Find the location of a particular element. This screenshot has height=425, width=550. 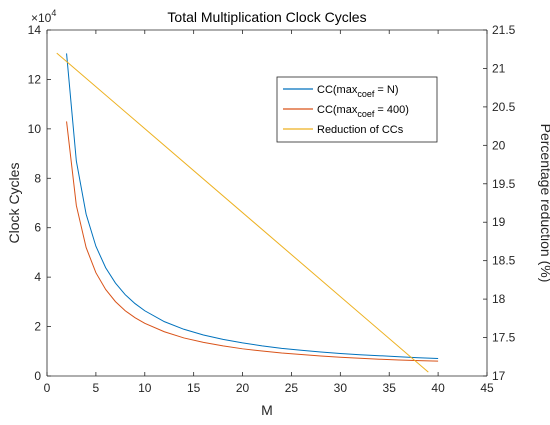

legend-label-prefix: Reduction of CCs is located at coordinates (360, 130).